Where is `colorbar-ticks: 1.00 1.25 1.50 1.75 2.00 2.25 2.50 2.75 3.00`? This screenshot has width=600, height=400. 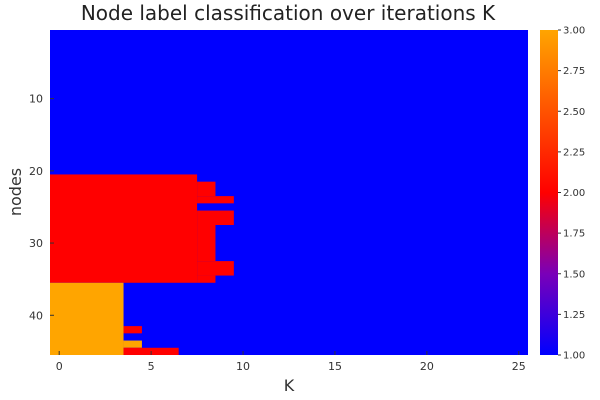 colorbar-ticks: 1.00 1.25 1.50 1.75 2.00 2.25 2.50 2.75 3.00 is located at coordinates (571, 194).